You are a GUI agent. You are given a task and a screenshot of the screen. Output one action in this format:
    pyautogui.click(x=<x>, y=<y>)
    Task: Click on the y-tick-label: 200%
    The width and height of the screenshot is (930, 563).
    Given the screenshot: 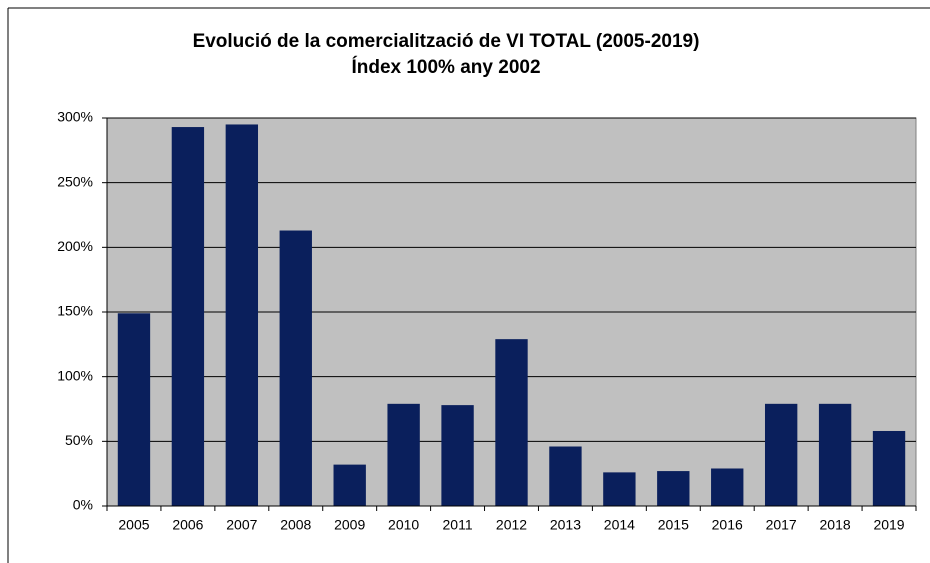 What is the action you would take?
    pyautogui.click(x=75, y=246)
    